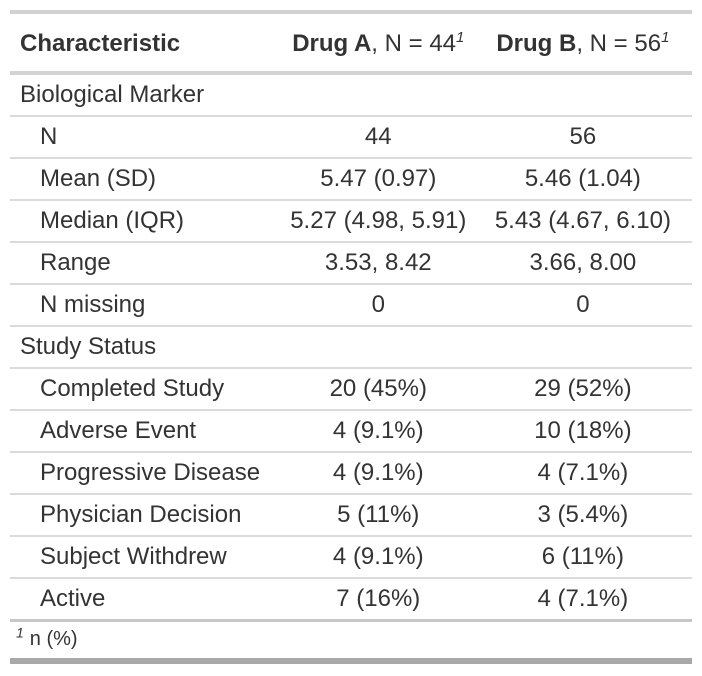 The image size is (702, 676). I want to click on cell-drug-a: 0, so click(378, 305).